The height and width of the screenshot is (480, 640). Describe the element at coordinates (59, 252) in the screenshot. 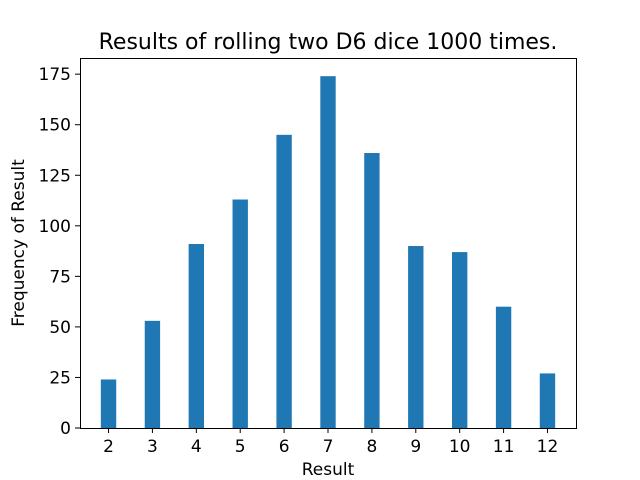

I see `y-axis: 0 25 50 75 100 125 150 175` at that location.